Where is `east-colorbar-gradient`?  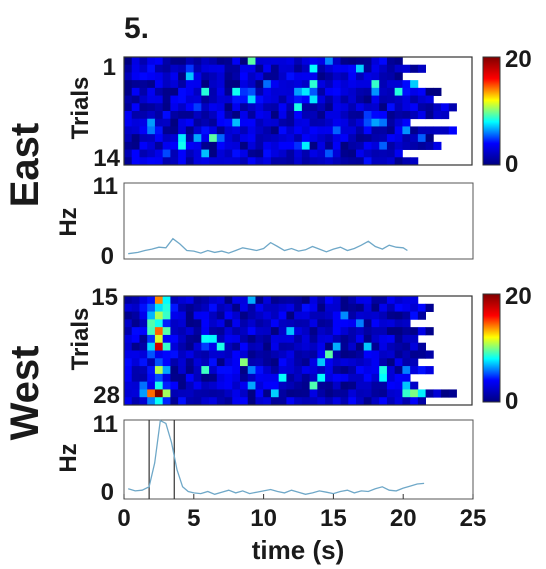
east-colorbar-gradient is located at coordinates (491, 111).